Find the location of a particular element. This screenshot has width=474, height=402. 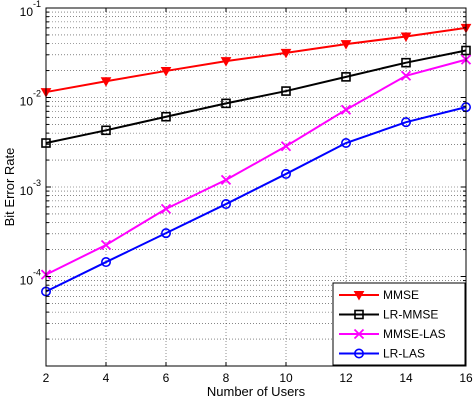

y-tick-labels: 10-110-210-310-4 is located at coordinates (30, 144).